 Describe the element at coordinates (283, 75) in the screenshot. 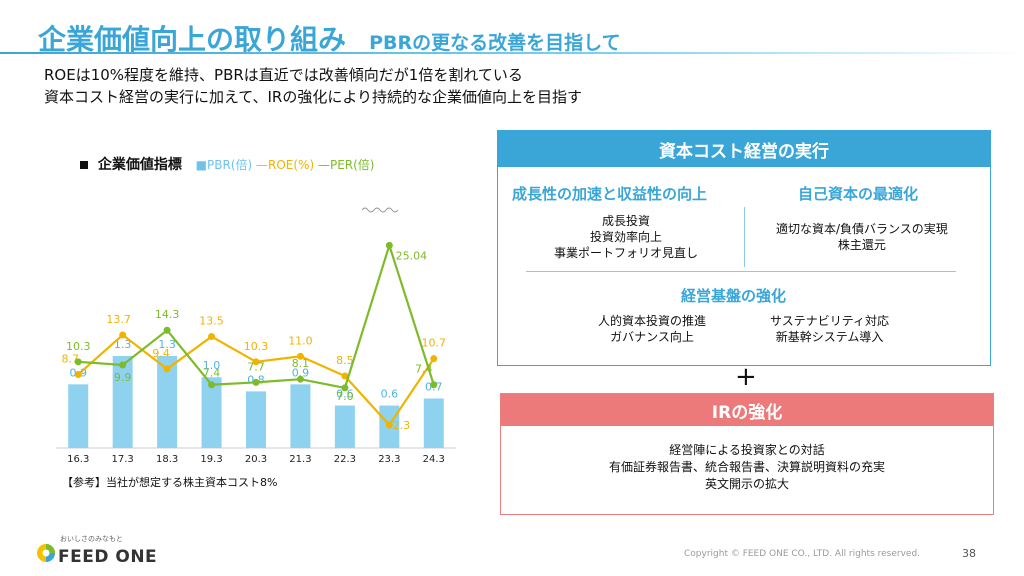

I see `lead-line-1: ROEは10%程度を維持、PBRは直近では改善傾向だが1倍を割れている` at that location.